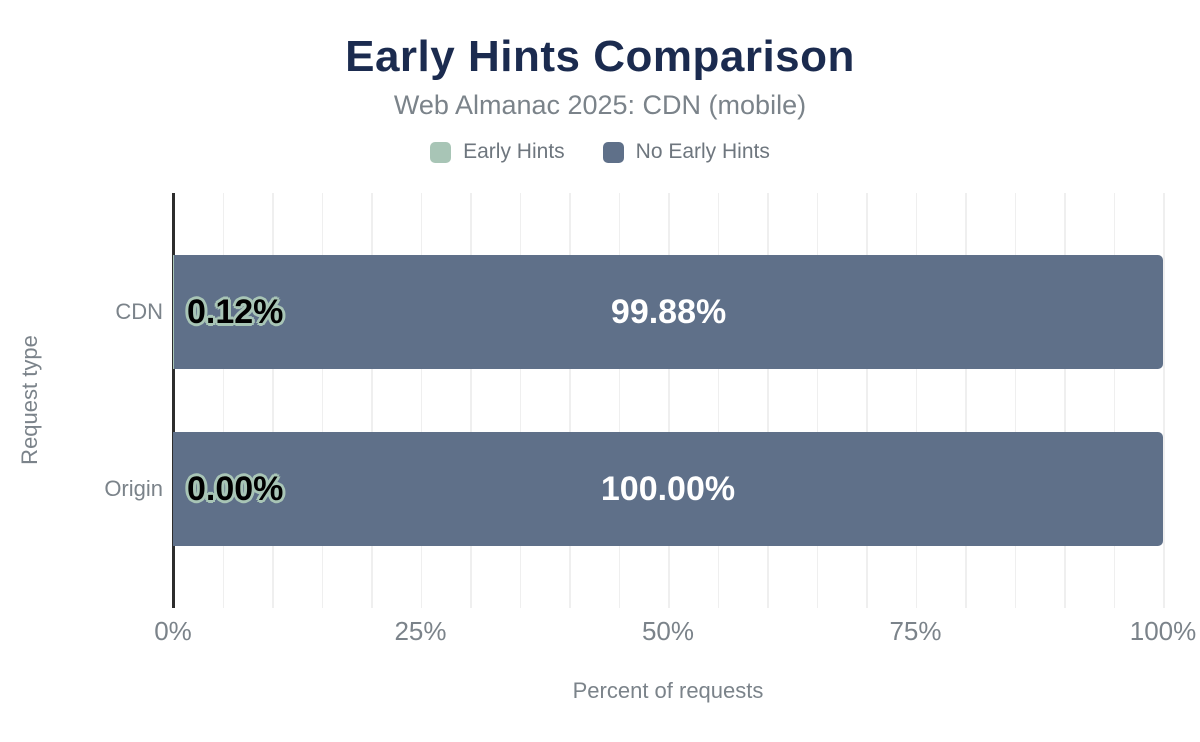 This screenshot has width=1200, height=742. Describe the element at coordinates (915, 631) in the screenshot. I see `x-tick-label: 75%` at that location.